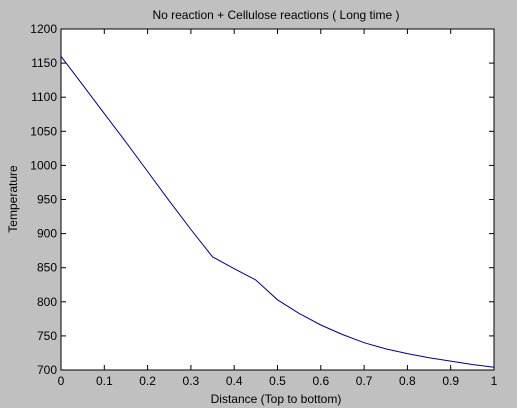 The width and height of the screenshot is (517, 408). What do you see at coordinates (61, 381) in the screenshot?
I see `x-tick-label: 0` at bounding box center [61, 381].